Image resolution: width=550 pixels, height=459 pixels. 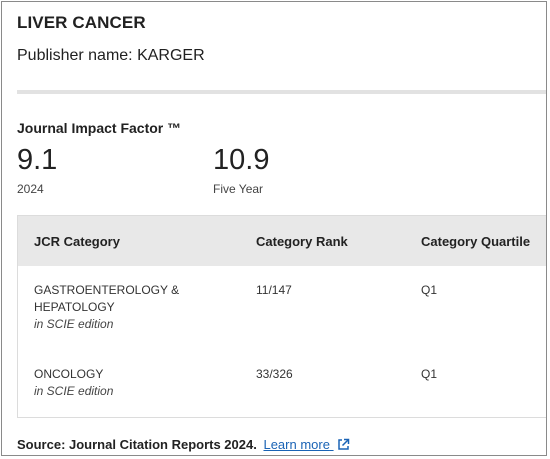 What do you see at coordinates (476, 241) in the screenshot?
I see `header-category-quartile: Category Quartile` at bounding box center [476, 241].